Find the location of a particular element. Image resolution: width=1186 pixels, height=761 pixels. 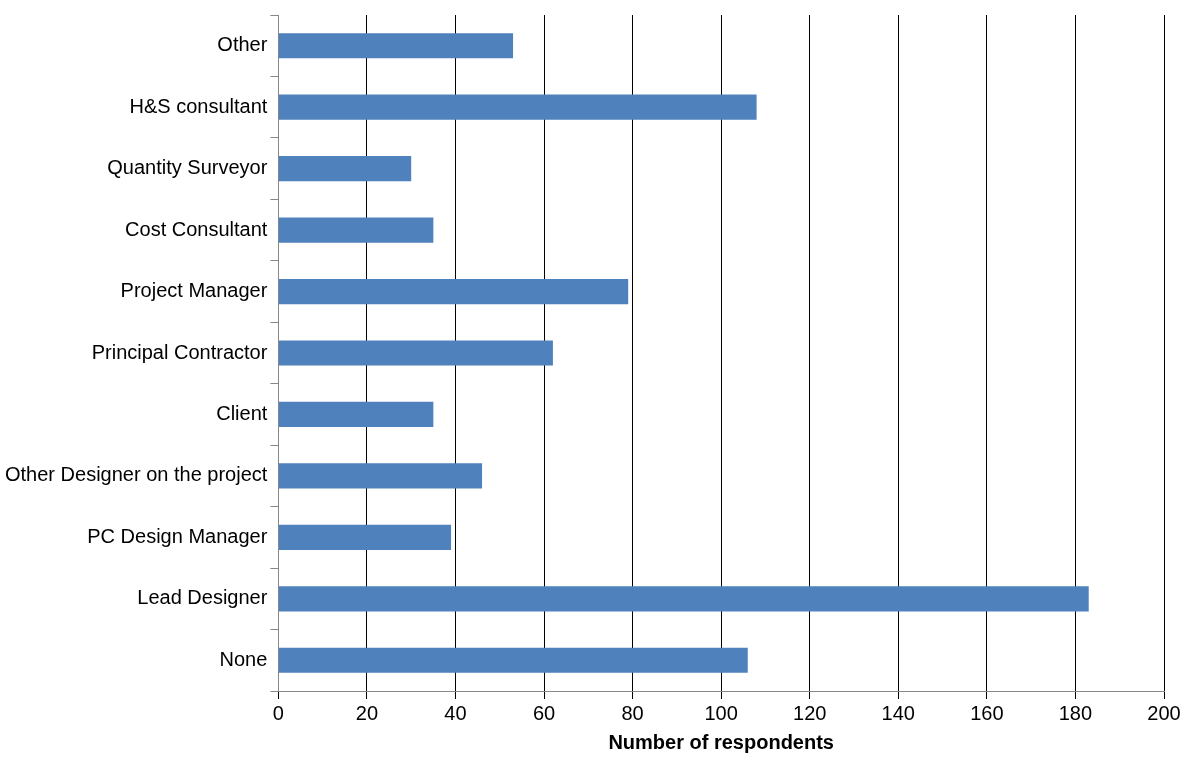

y-tick-label: Cost Consultant is located at coordinates (196, 228).